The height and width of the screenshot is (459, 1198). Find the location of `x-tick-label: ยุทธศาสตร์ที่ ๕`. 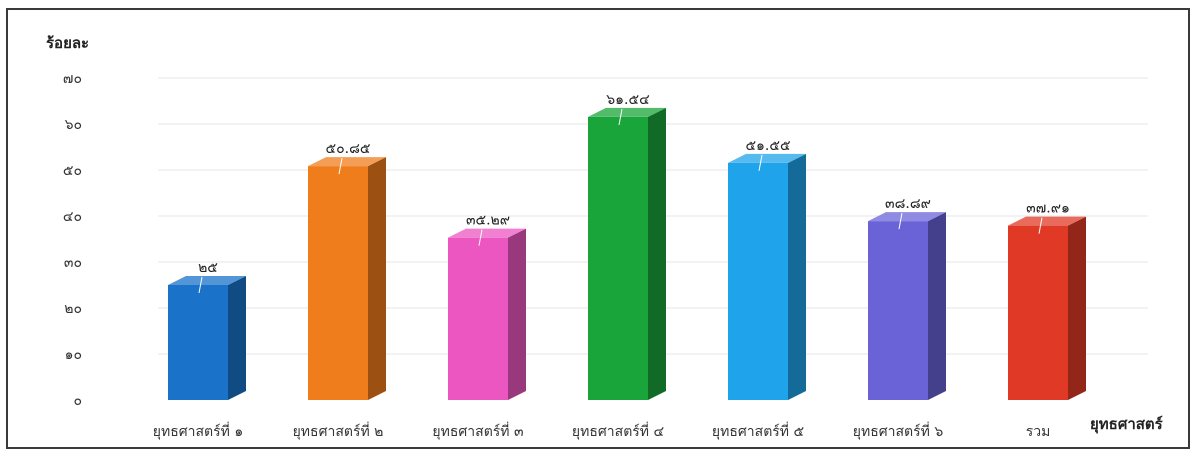

x-tick-label: ยุทธศาสตร์ที่ ๕ is located at coordinates (758, 431).